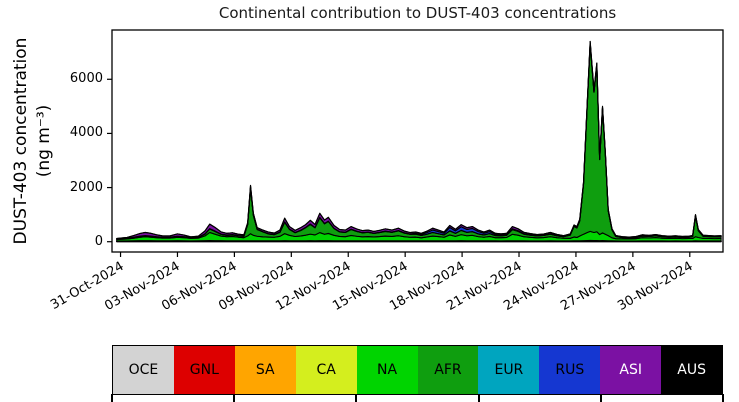 Image resolution: width=739 pixels, height=402 pixels. What do you see at coordinates (265, 370) in the screenshot?
I see `legend-item-SA: SA` at bounding box center [265, 370].